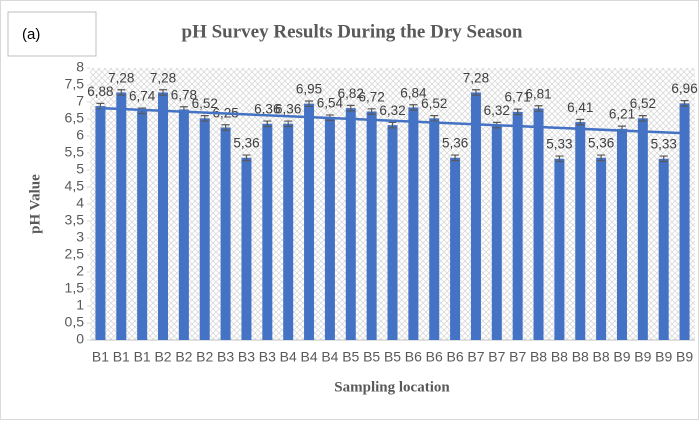  Describe the element at coordinates (100, 91) in the screenshot. I see `data-label: 6,88` at that location.